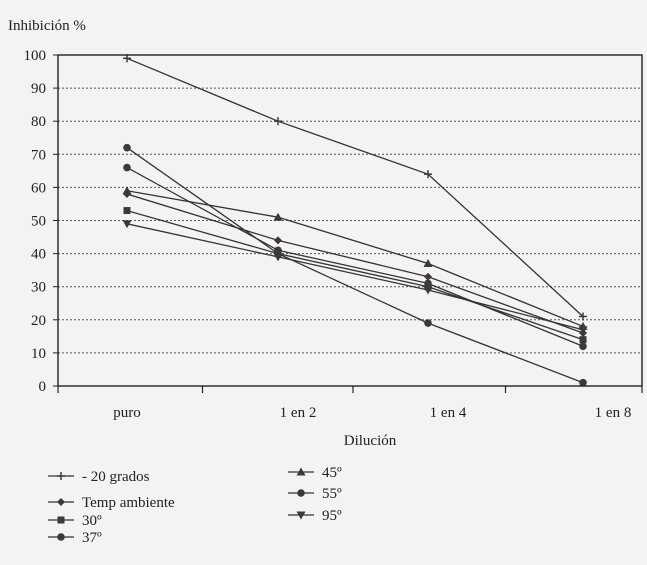 This screenshot has width=647, height=565. I want to click on y-tick-label: 90, so click(38, 89).